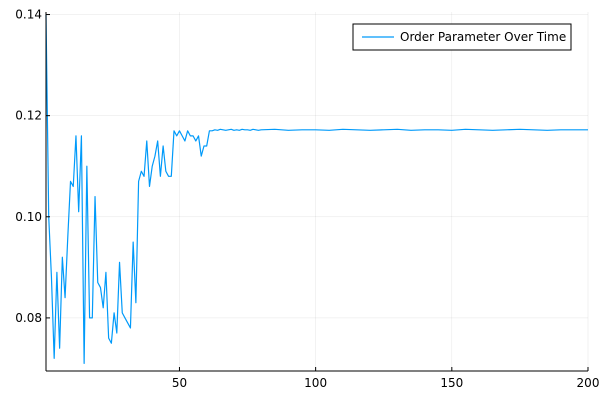 Image resolution: width=600 pixels, height=400 pixels. What do you see at coordinates (28, 116) in the screenshot?
I see `y-tick-label: 0.12` at bounding box center [28, 116].